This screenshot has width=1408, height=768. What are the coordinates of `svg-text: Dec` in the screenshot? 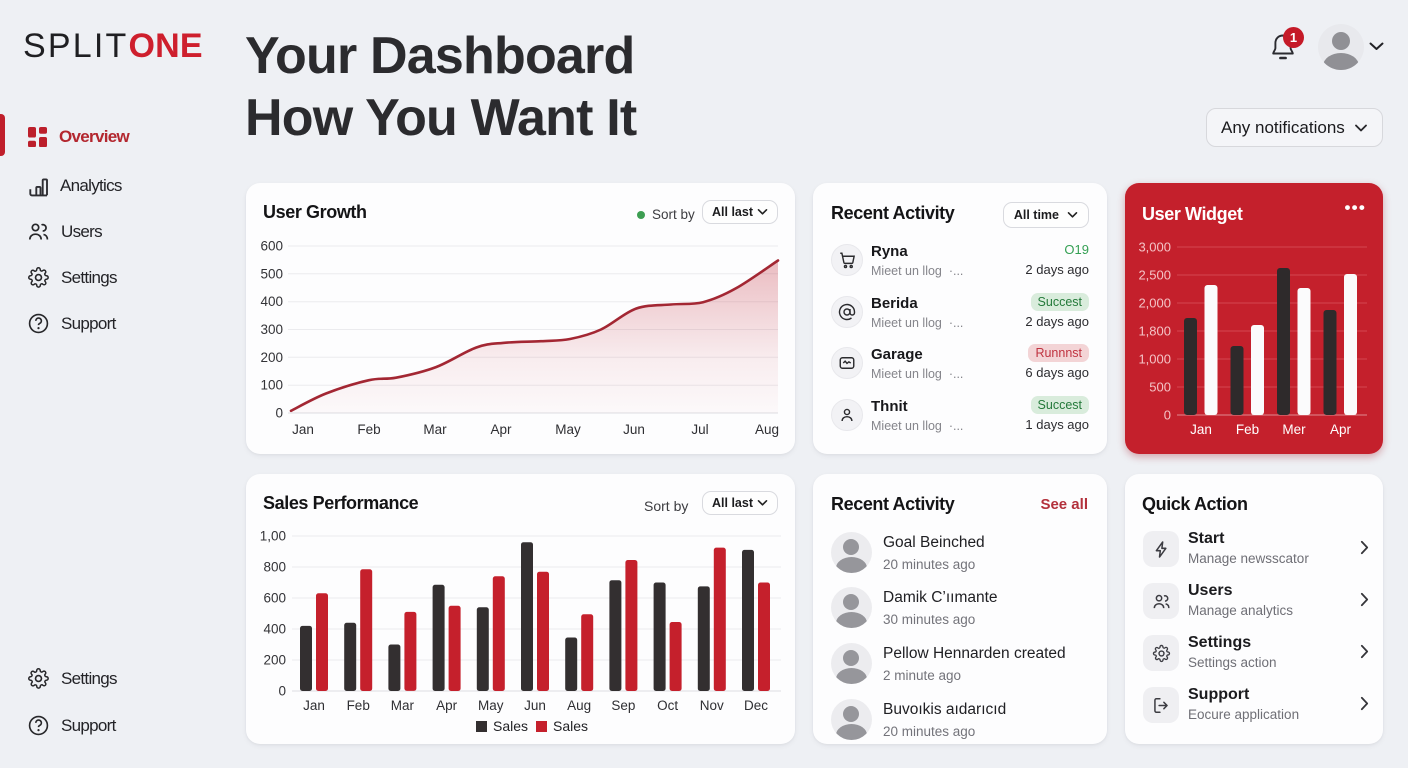 It's located at (756, 705).